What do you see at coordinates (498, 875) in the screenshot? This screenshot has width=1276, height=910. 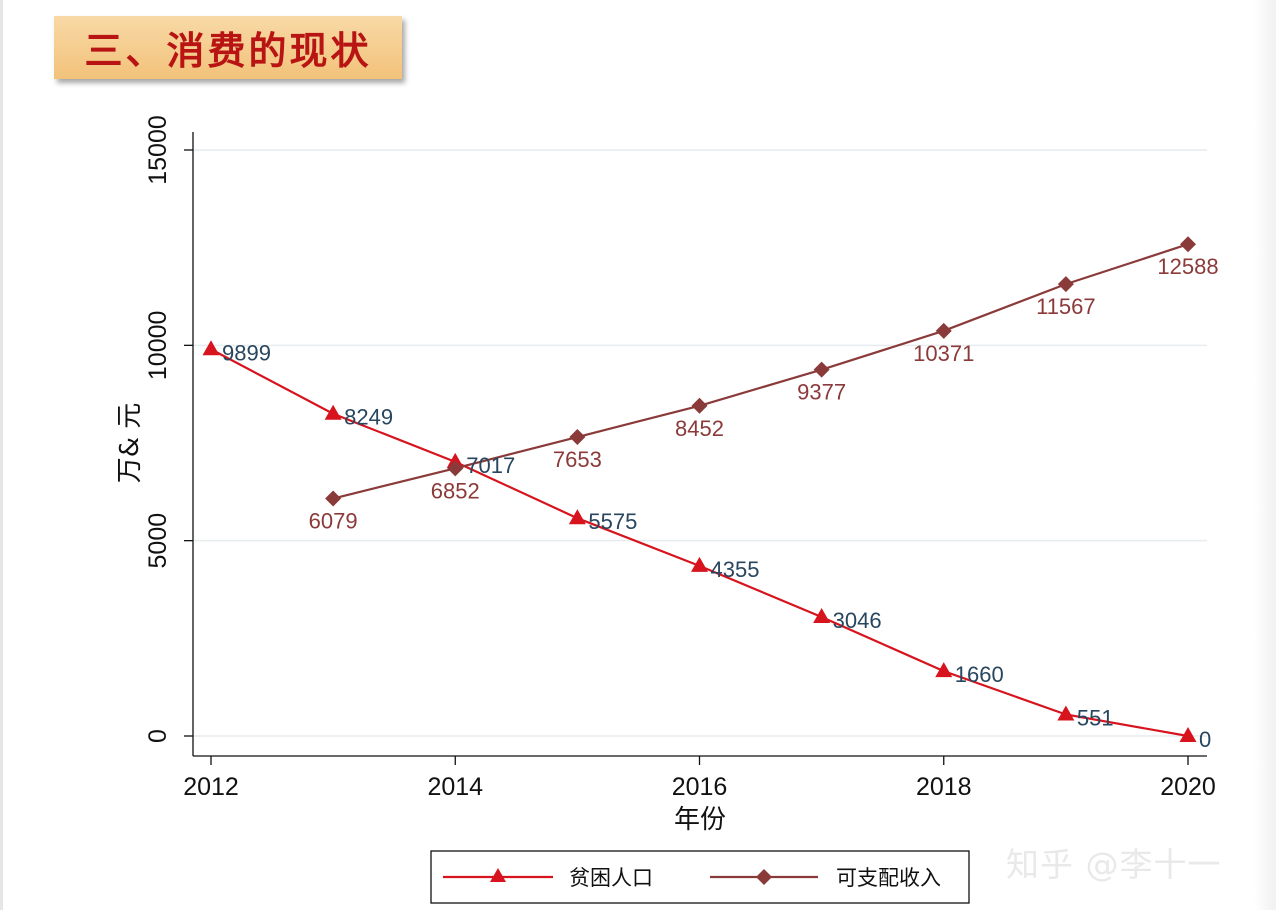 I see `legend-marker-triangle` at bounding box center [498, 875].